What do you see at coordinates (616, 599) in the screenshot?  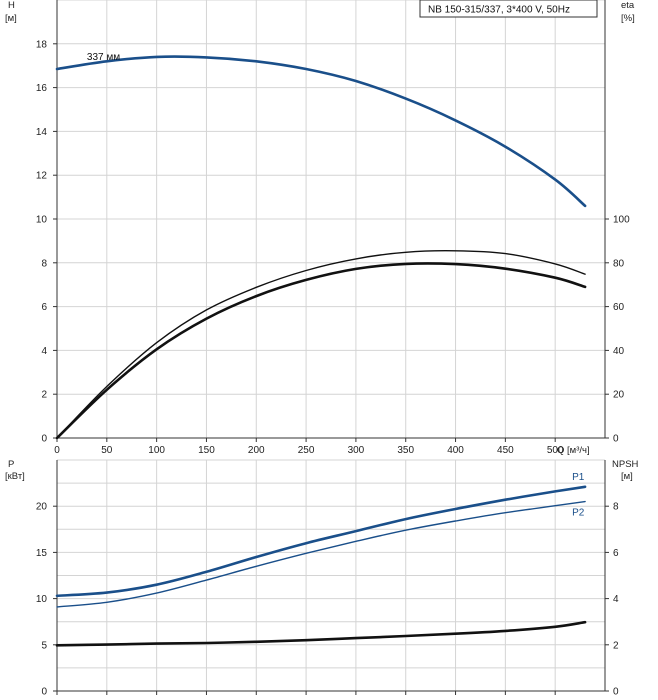 I see `right-tick-label: 4` at bounding box center [616, 599].